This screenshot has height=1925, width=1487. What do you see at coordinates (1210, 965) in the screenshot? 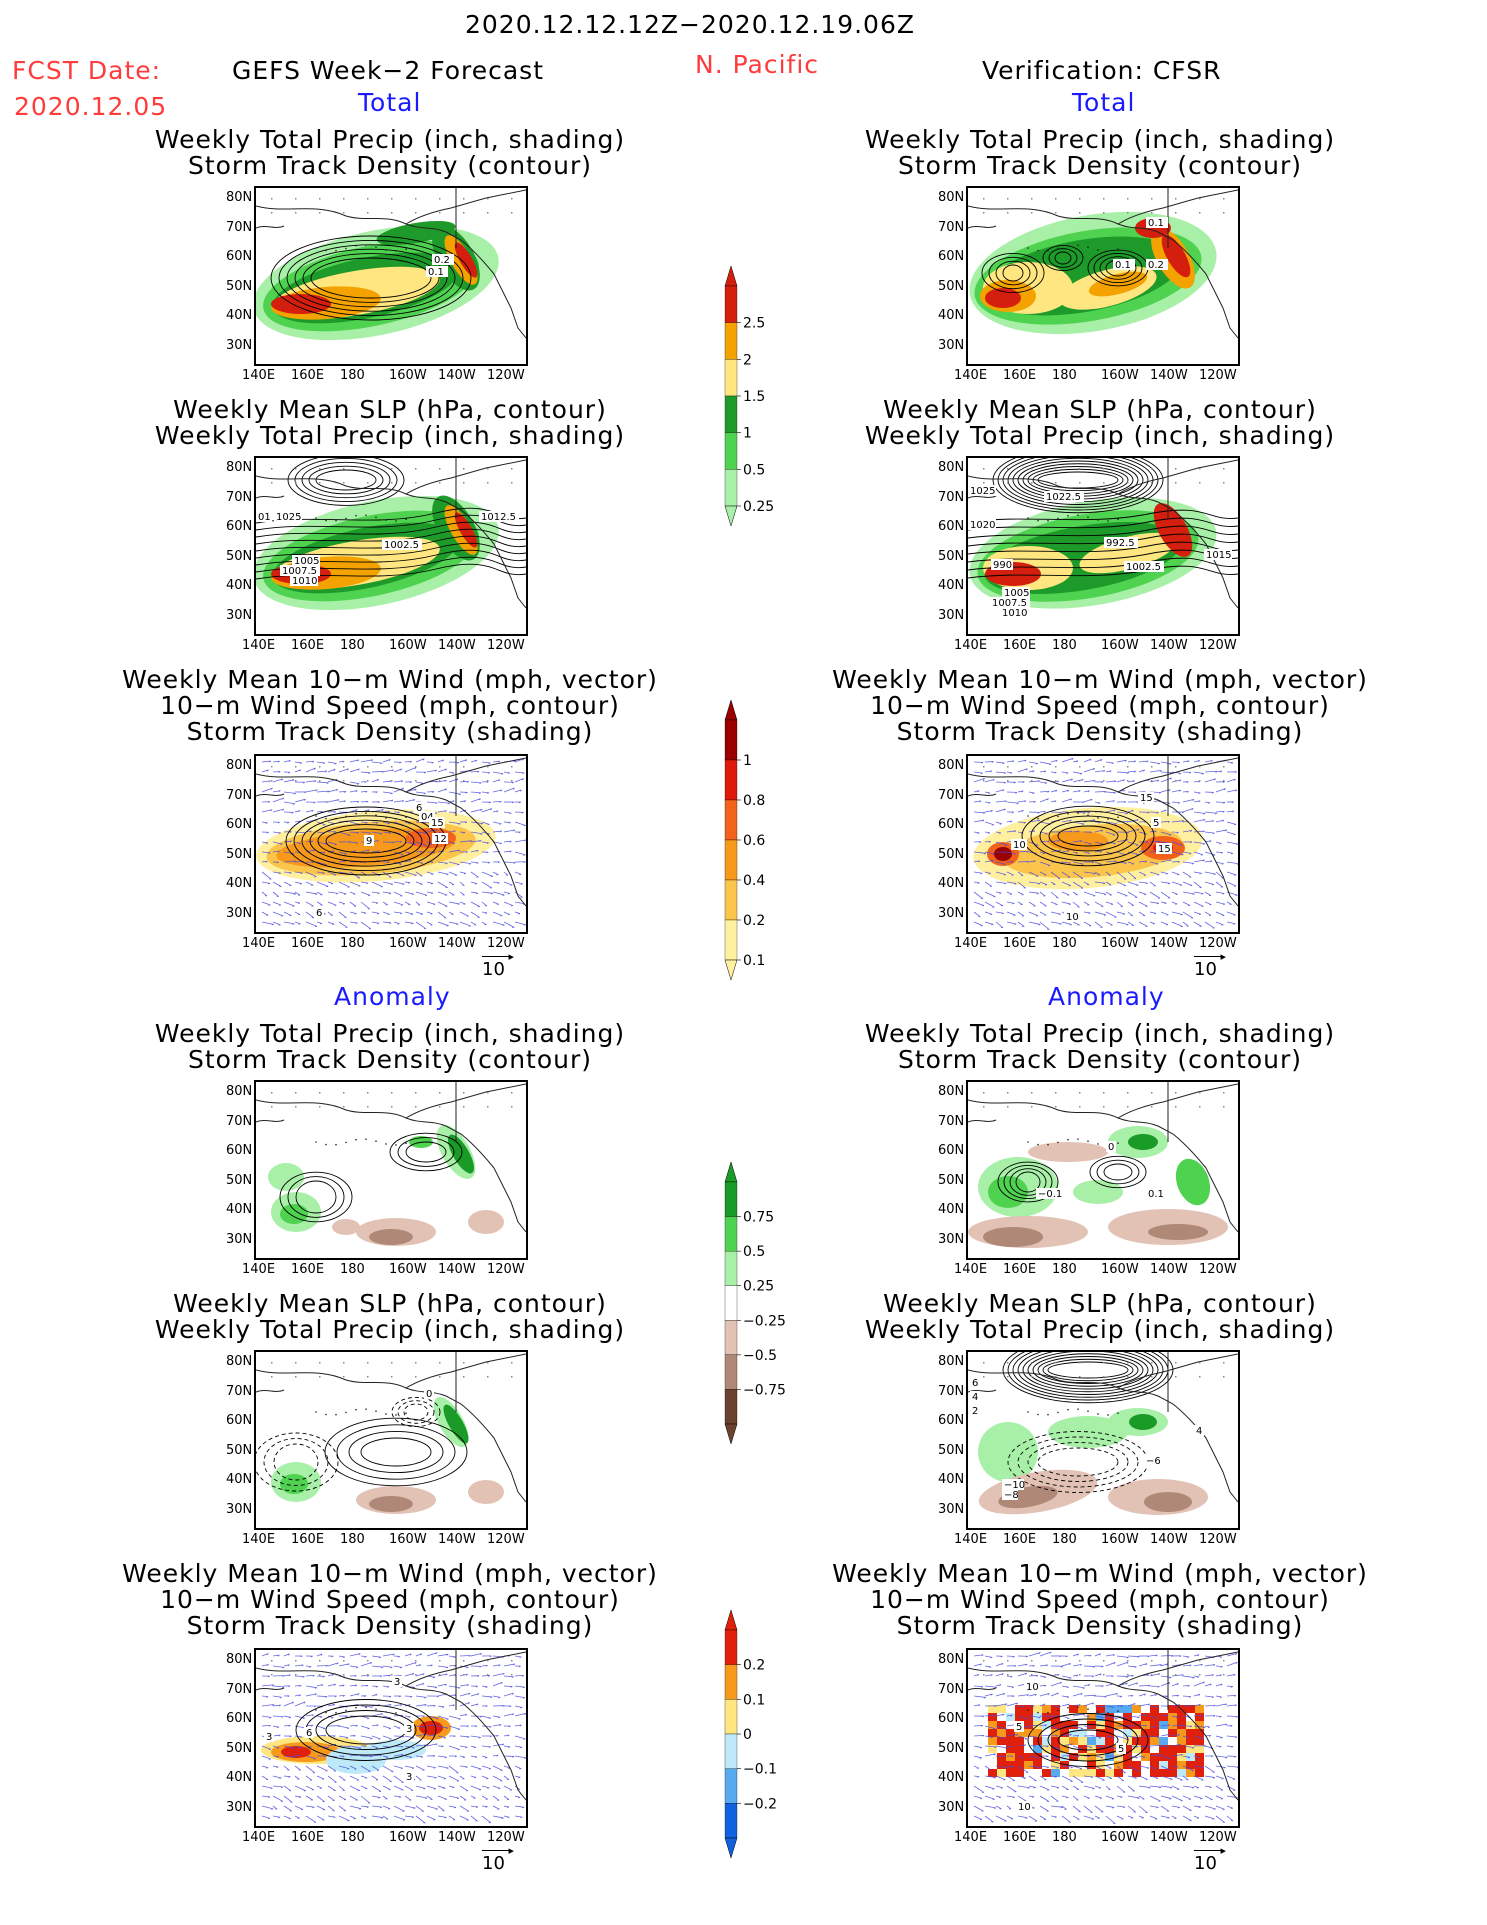
I see `vector-ref-v3: ▸ 10` at bounding box center [1210, 965].